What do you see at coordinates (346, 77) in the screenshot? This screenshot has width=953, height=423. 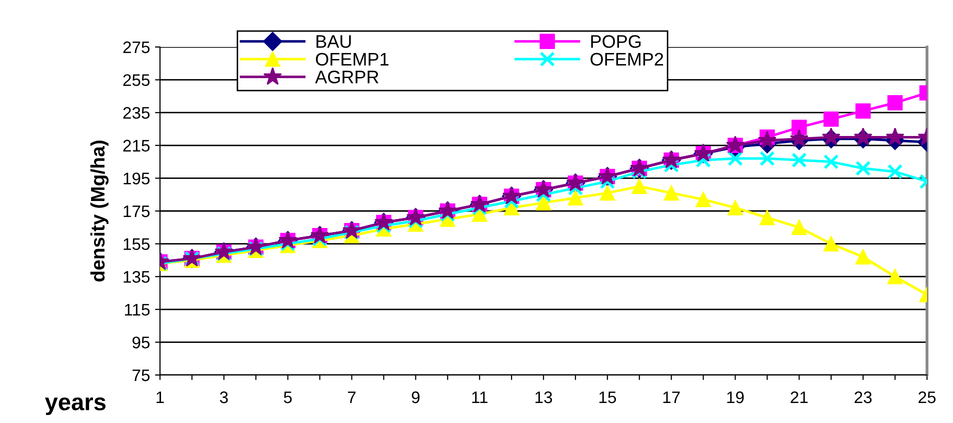 I see `legend-label: AGRPR` at bounding box center [346, 77].